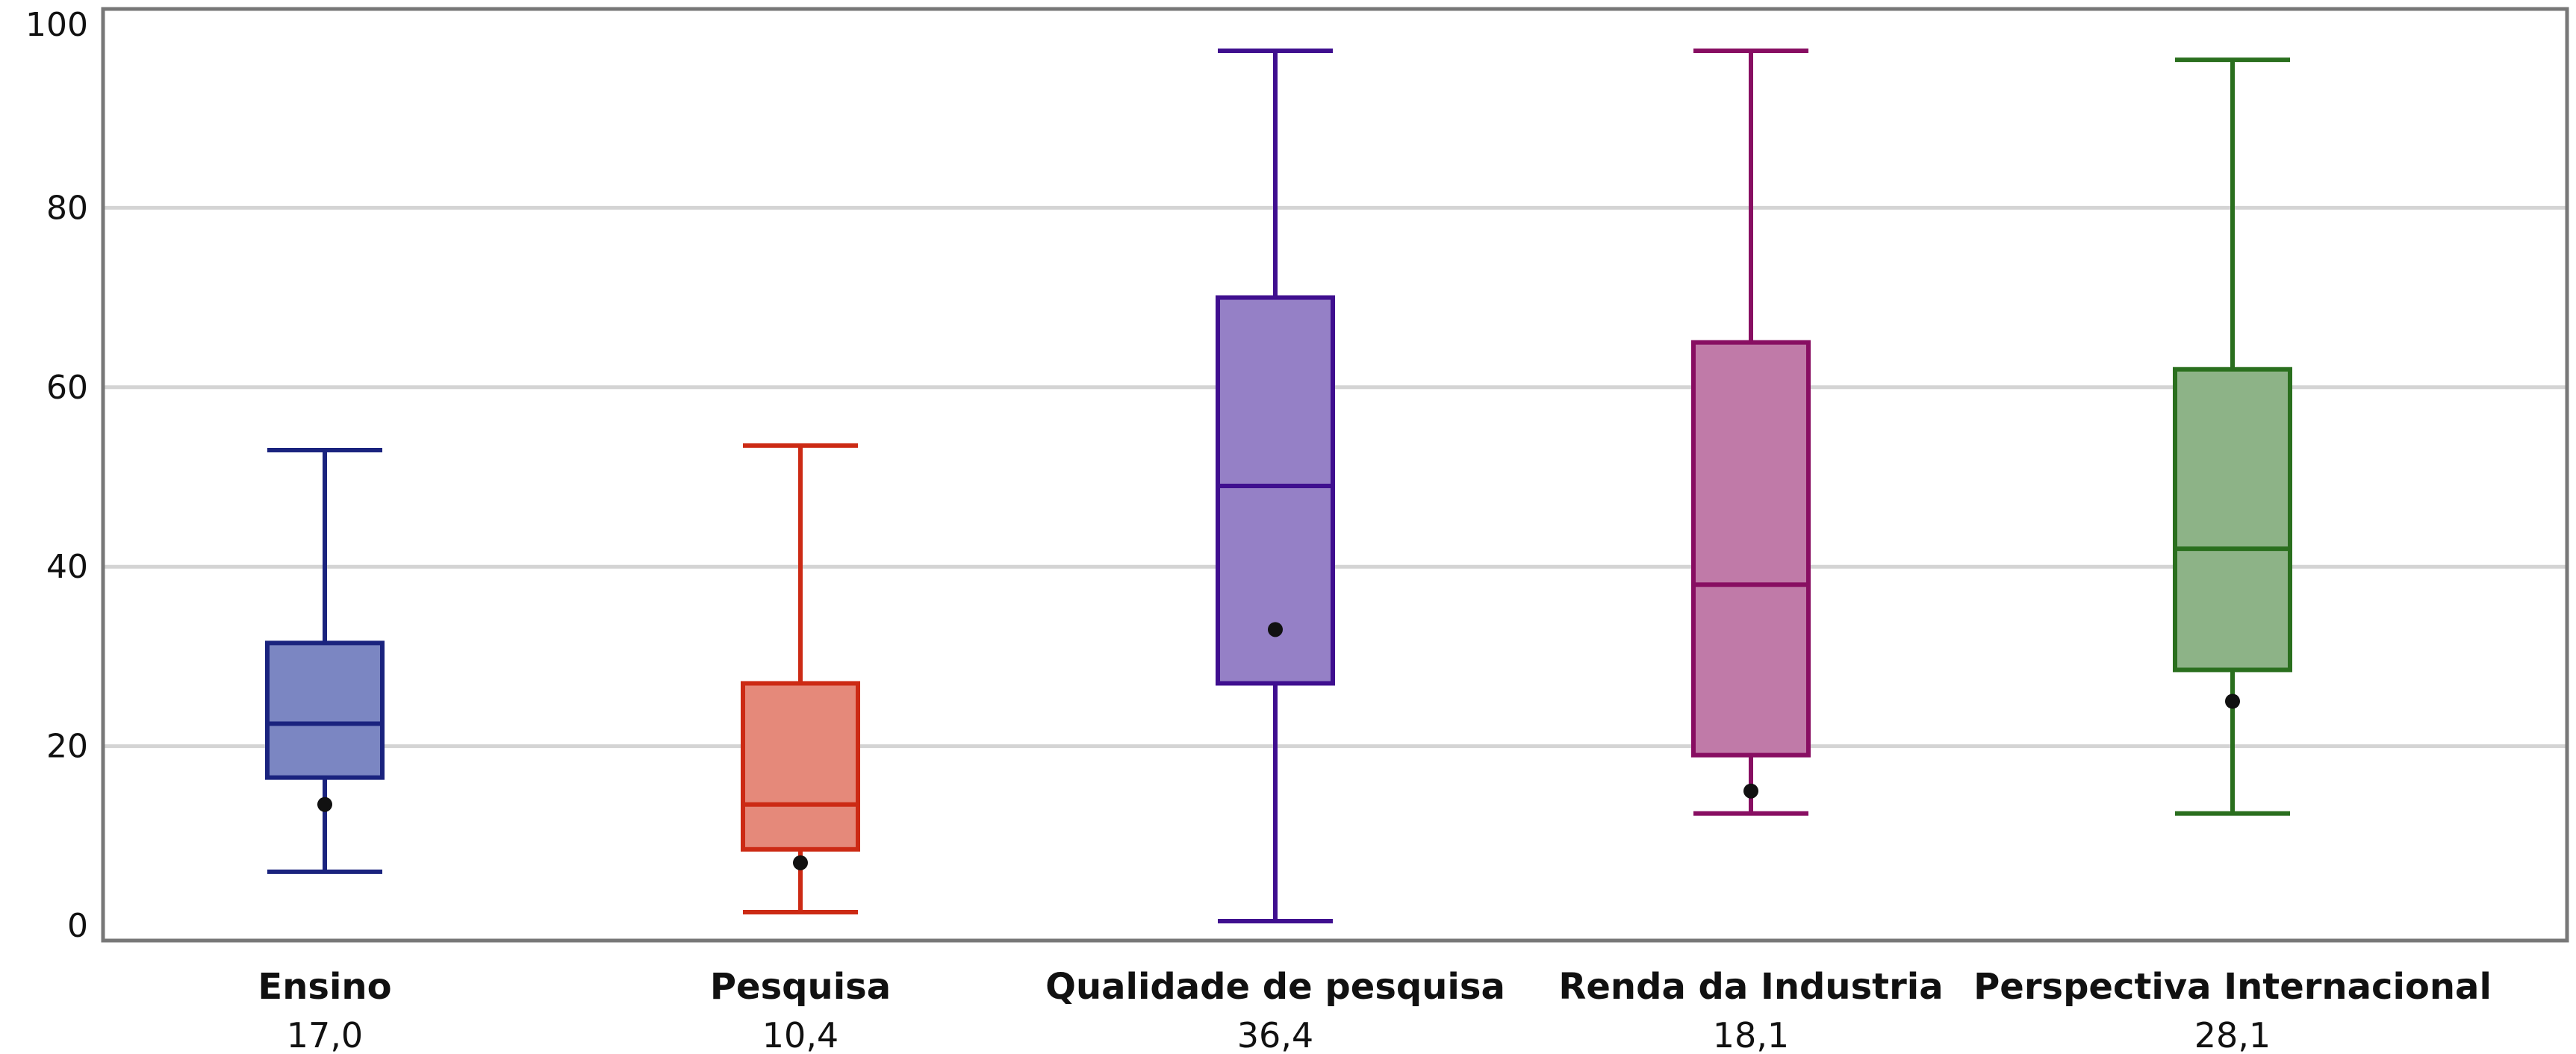  I want to click on y-tick-label-100: 100, so click(56, 25).